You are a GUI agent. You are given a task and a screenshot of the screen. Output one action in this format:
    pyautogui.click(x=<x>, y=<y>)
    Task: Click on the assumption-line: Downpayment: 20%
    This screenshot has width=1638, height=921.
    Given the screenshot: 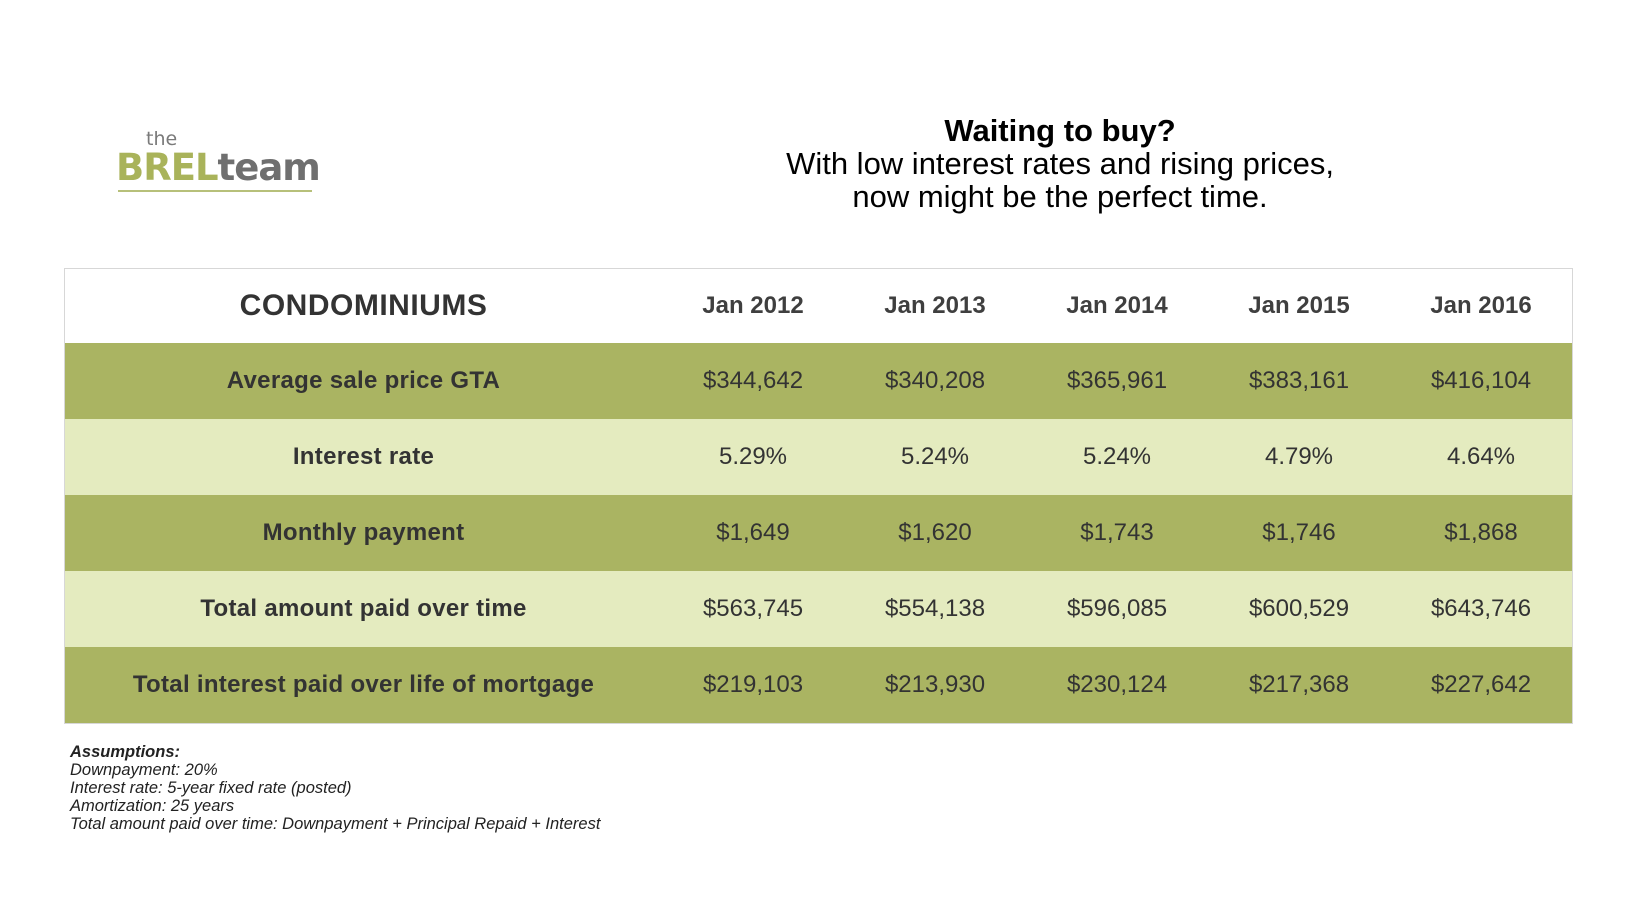 What is the action you would take?
    pyautogui.click(x=144, y=770)
    